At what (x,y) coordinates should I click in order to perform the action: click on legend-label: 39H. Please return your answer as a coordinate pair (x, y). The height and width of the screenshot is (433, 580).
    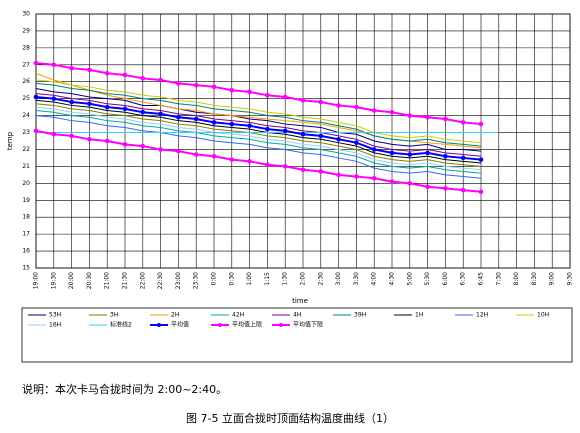
    Looking at the image, I should click on (360, 315).